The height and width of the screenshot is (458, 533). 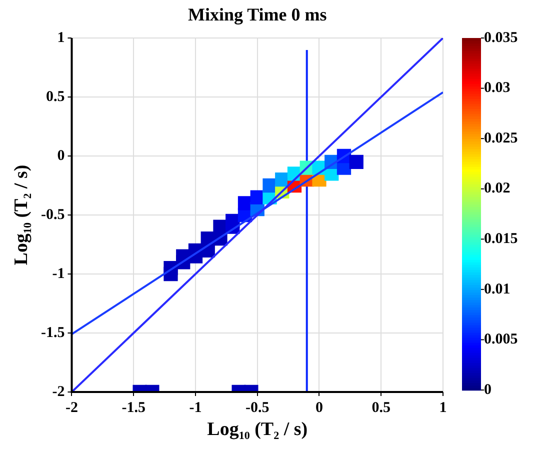 I want to click on color-bar-label: 0.025, so click(x=501, y=138).